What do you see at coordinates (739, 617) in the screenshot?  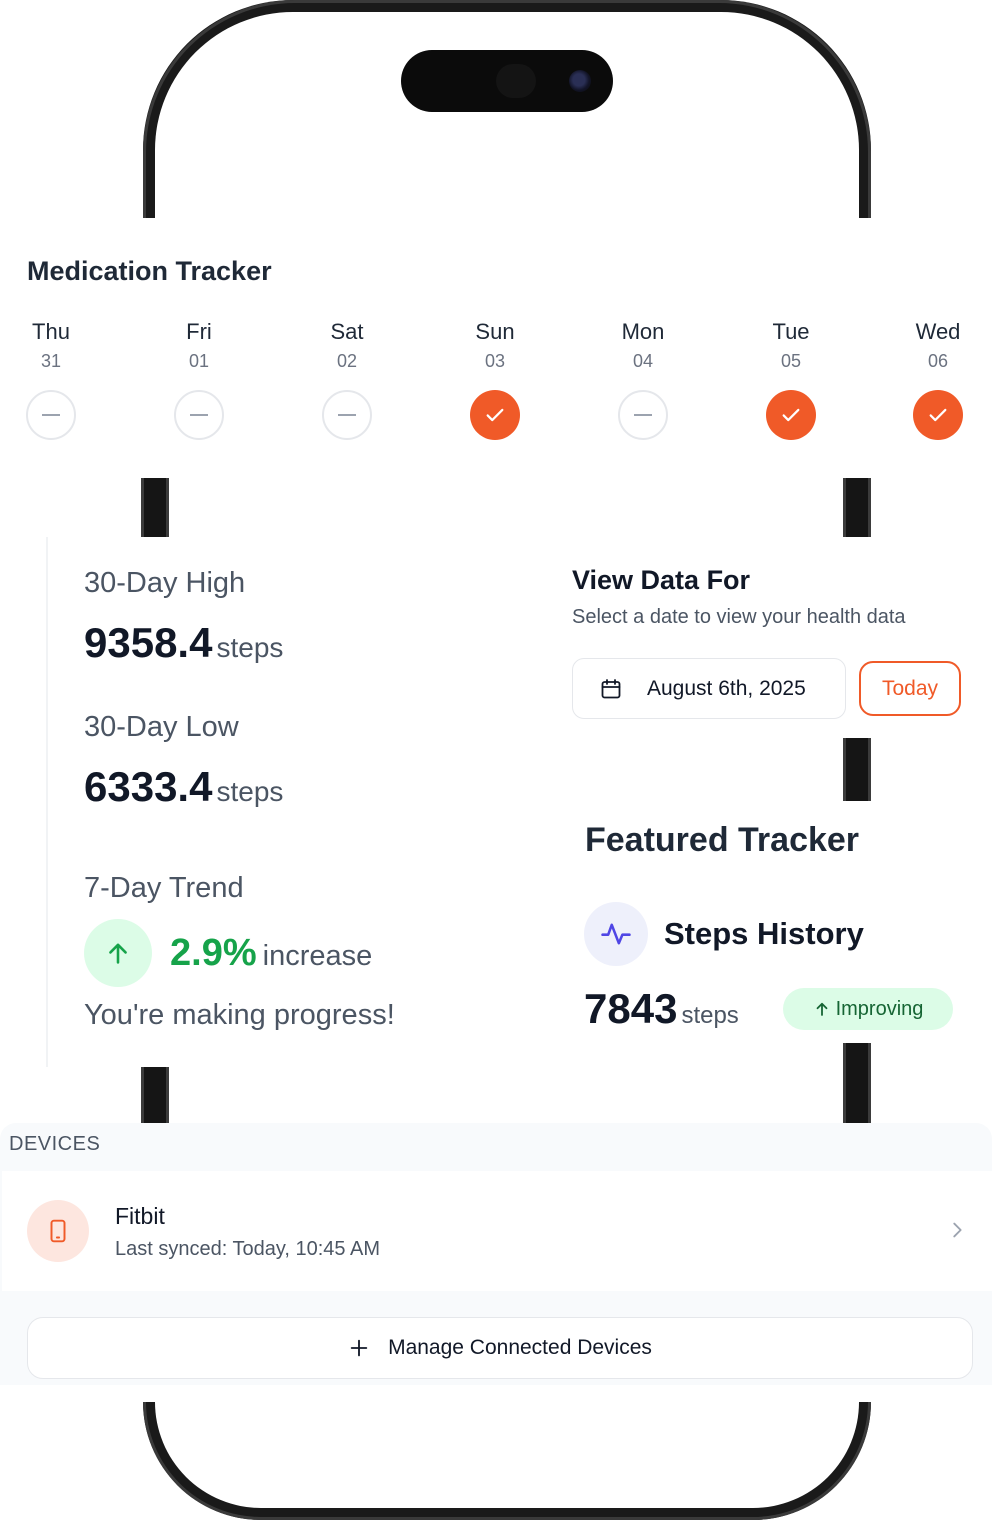 I see `view-data-subtitle: Select a date to view your health data` at bounding box center [739, 617].